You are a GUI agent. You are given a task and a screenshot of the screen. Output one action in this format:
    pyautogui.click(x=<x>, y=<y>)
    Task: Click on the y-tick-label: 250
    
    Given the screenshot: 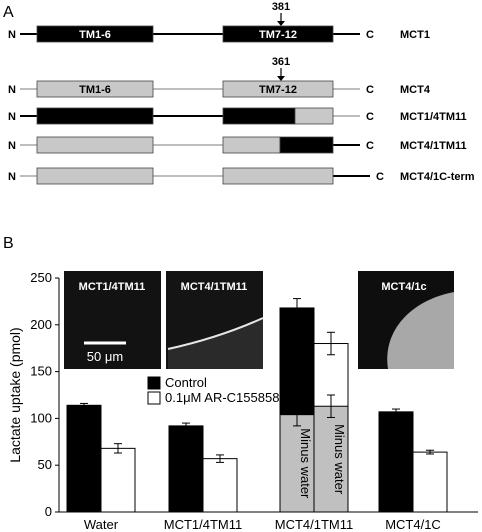 What is the action you would take?
    pyautogui.click(x=41, y=277)
    